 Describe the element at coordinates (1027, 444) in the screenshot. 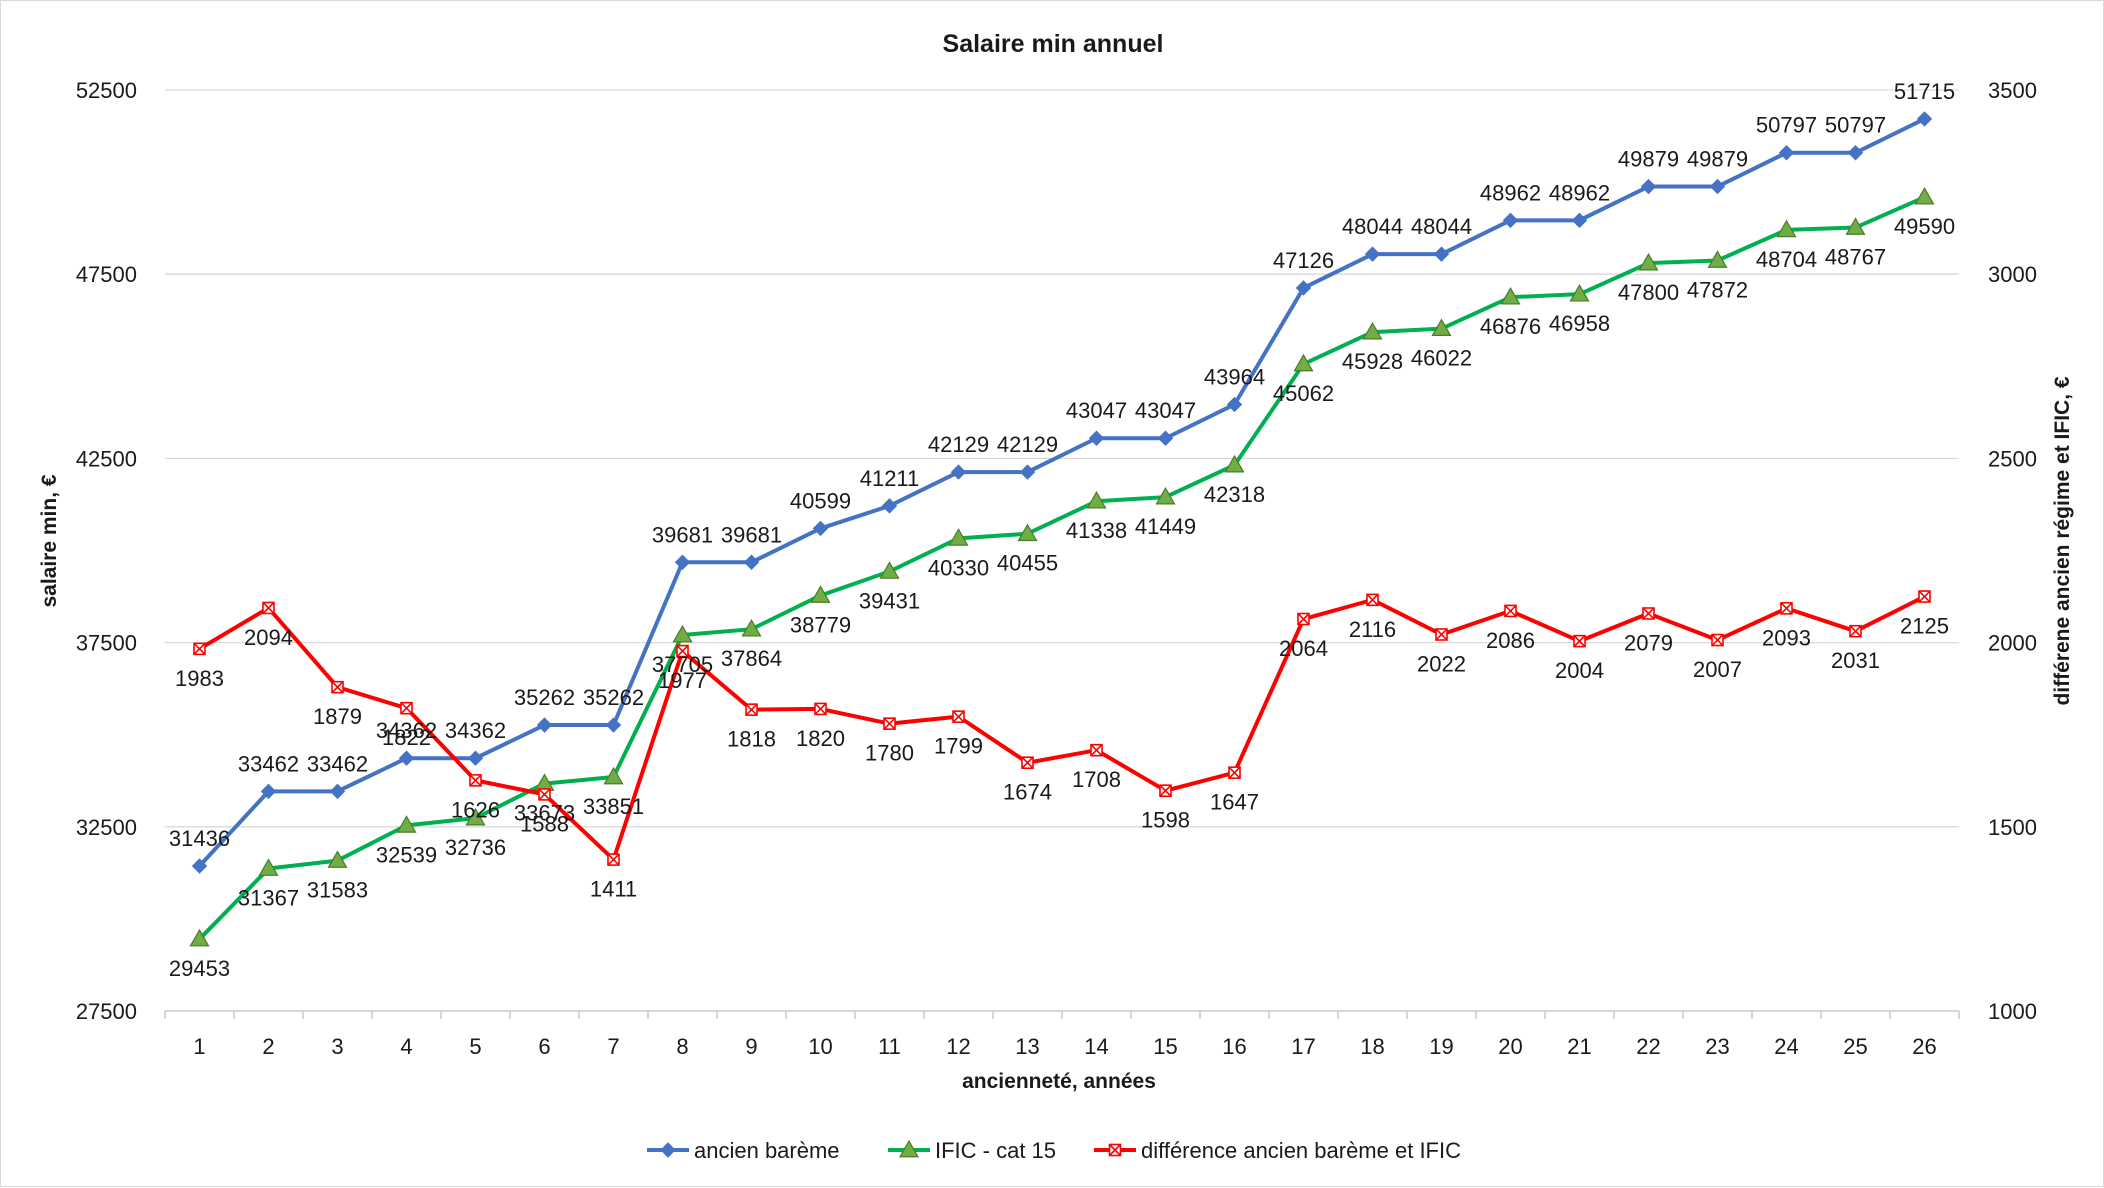

I see `data-label-0: 42129` at that location.